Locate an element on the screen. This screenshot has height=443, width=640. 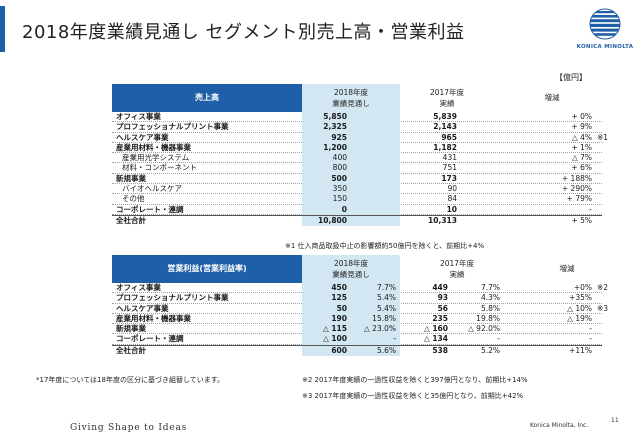
value-2018: △ 100 is located at coordinates (334, 339).